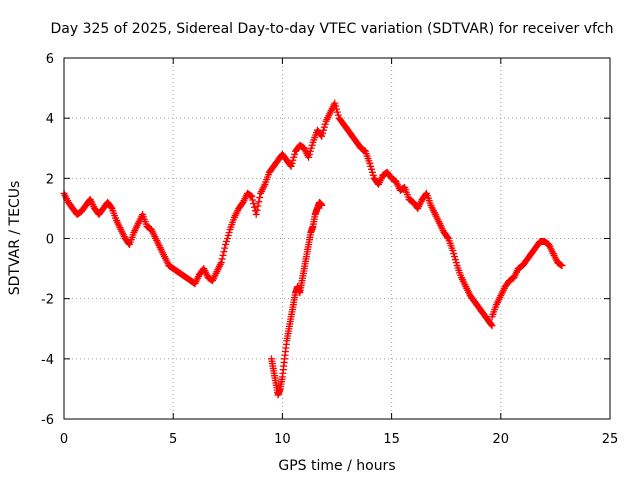  Describe the element at coordinates (50, 240) in the screenshot. I see `y-tick-label: 0` at that location.